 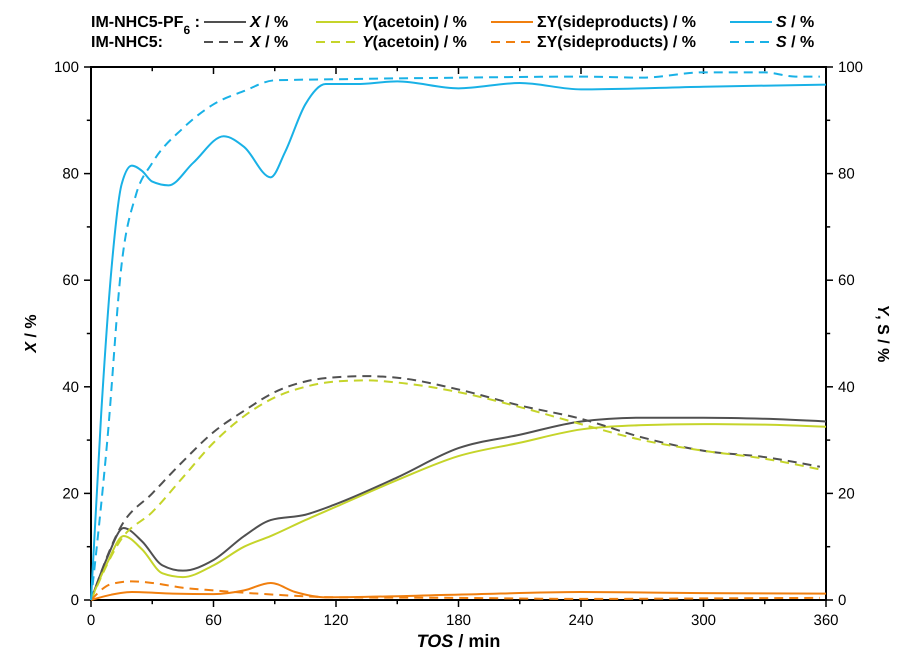 I want to click on y-tick-label: 100, so click(x=66, y=67).